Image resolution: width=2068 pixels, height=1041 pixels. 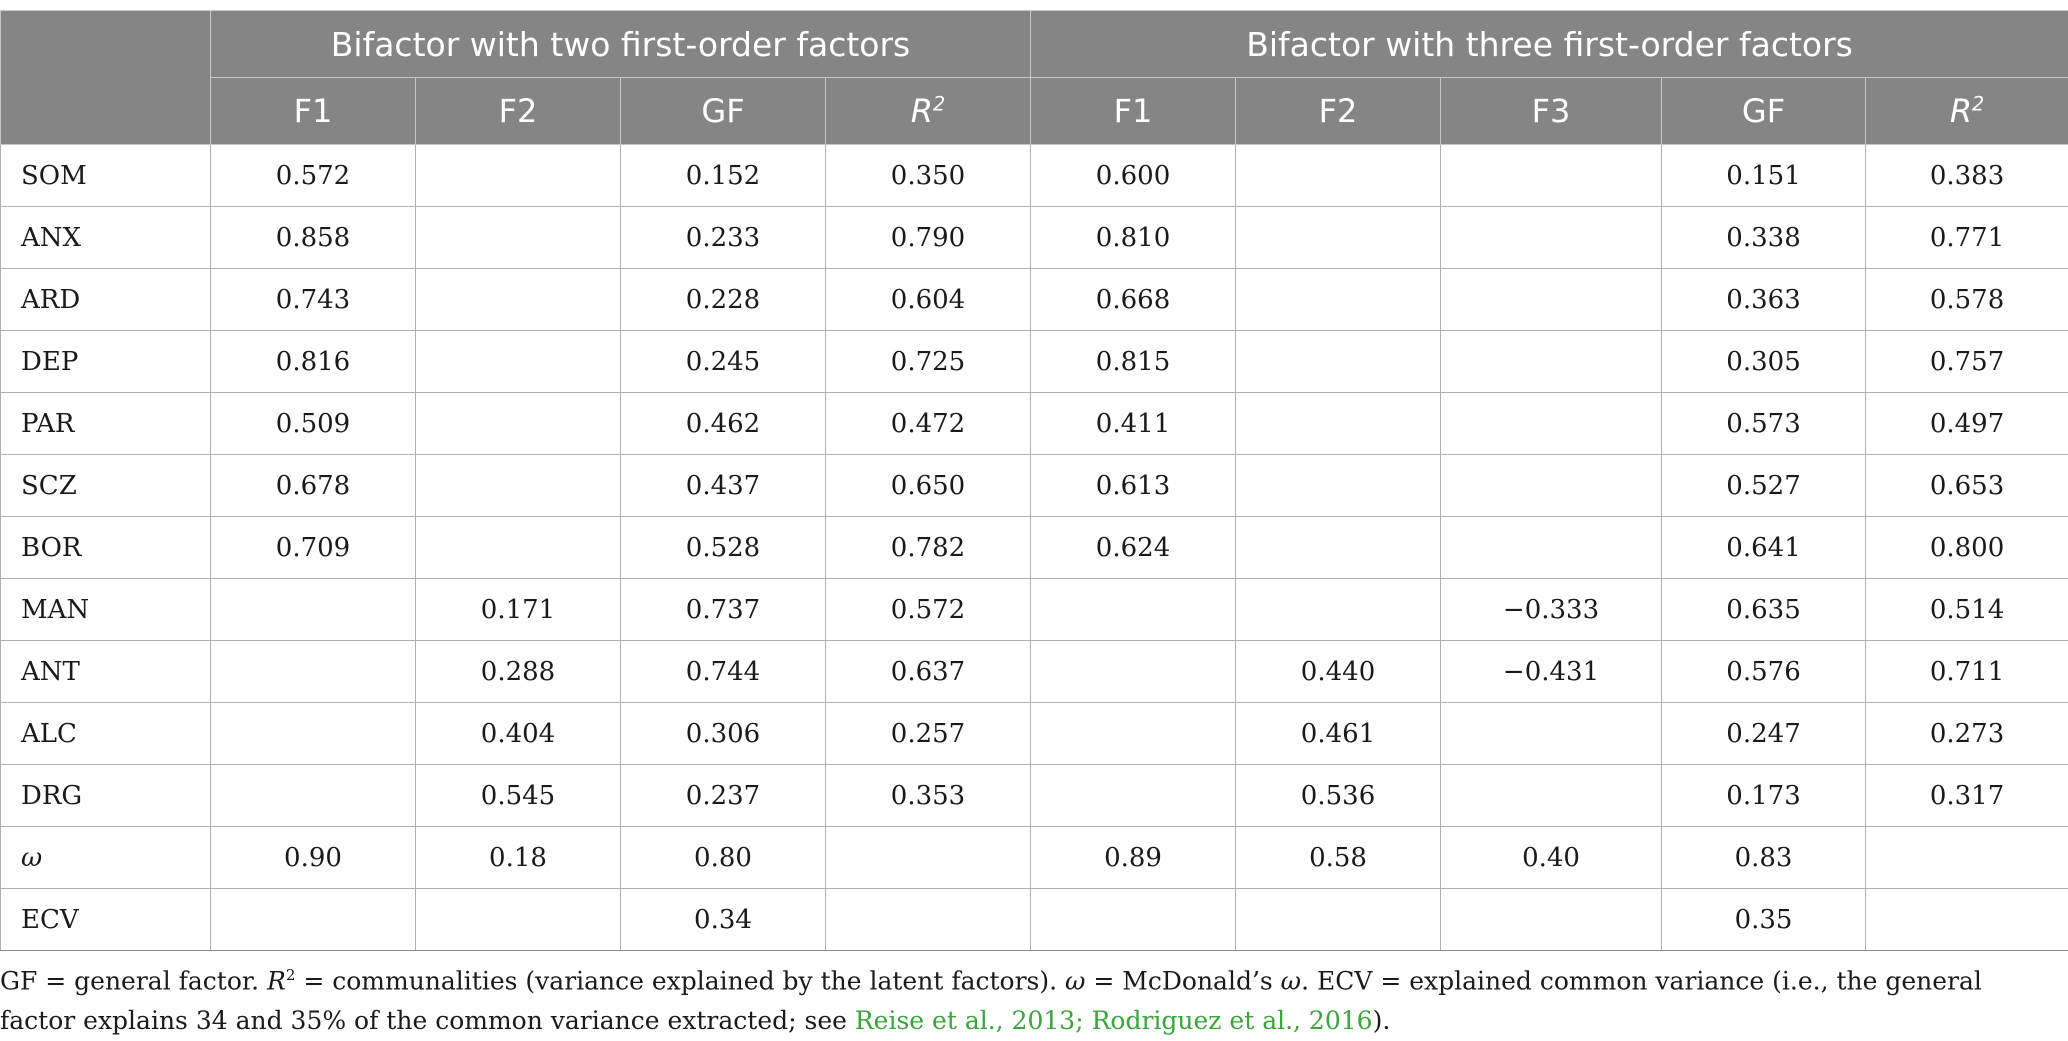 I want to click on table-cell: 0.576, so click(x=1764, y=672).